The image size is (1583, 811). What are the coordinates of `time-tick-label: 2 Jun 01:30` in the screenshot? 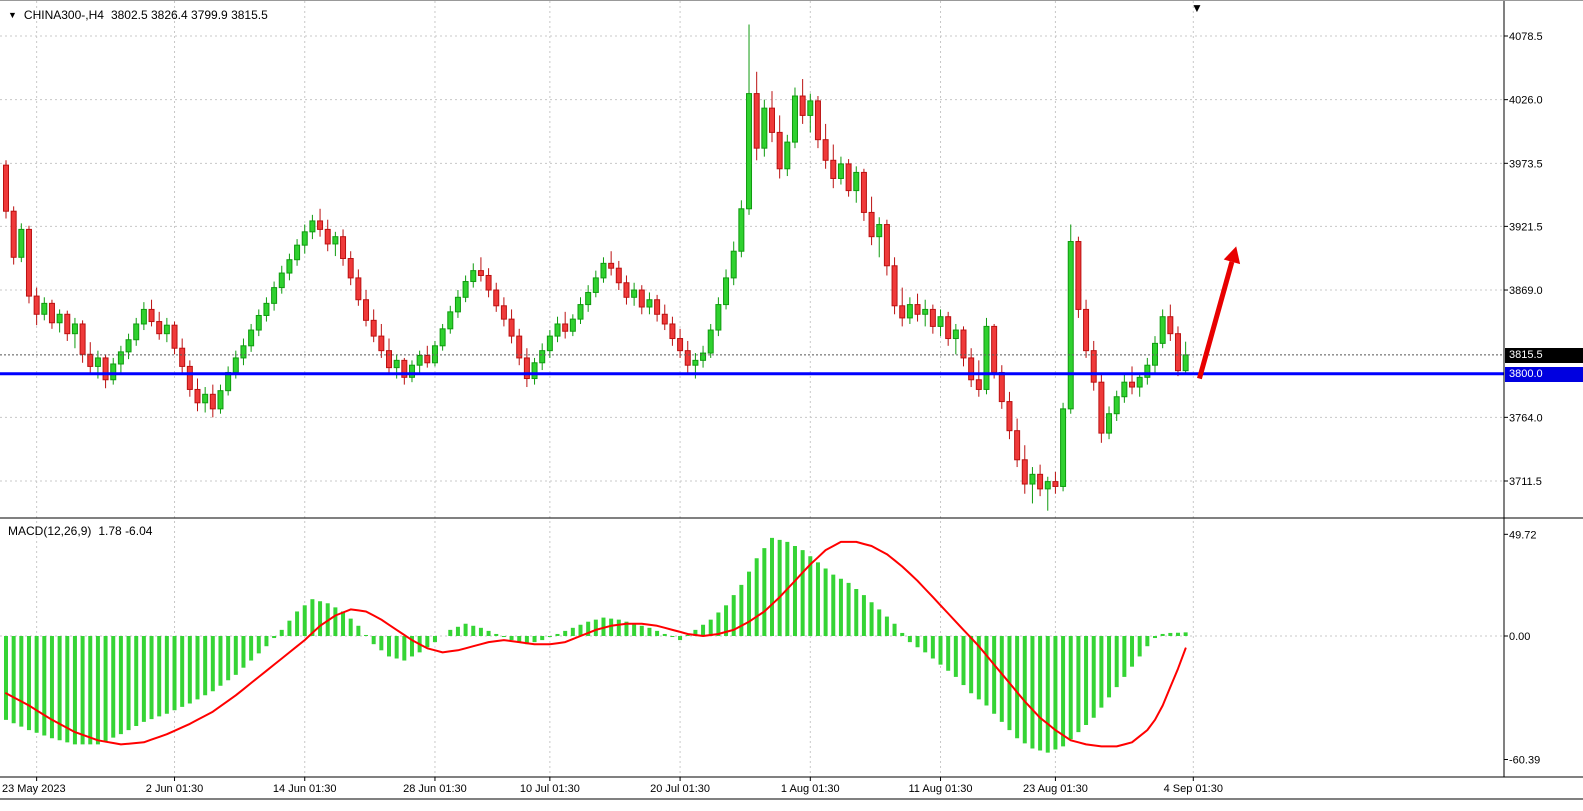 It's located at (175, 789).